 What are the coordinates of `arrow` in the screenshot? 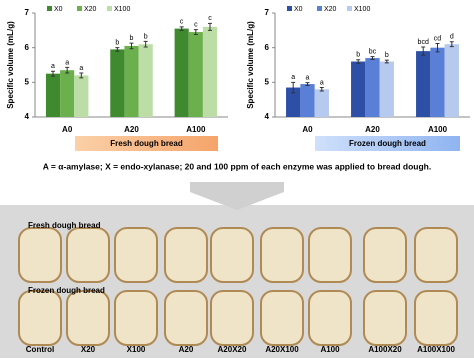 It's located at (237, 196).